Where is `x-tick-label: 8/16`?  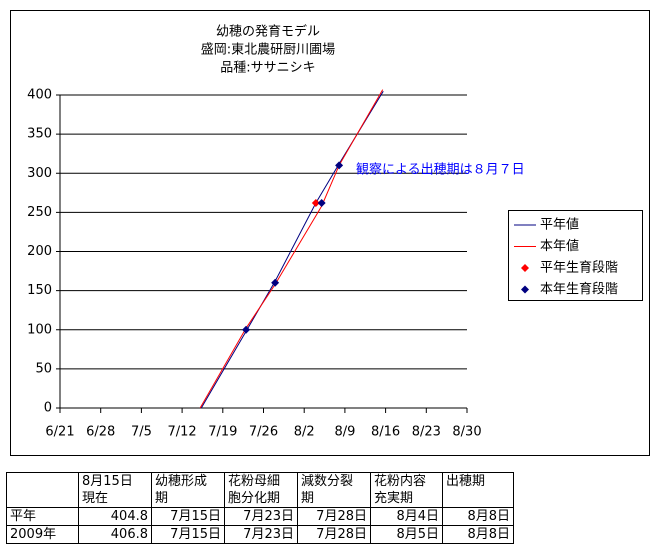 x-tick-label: 8/16 is located at coordinates (385, 432).